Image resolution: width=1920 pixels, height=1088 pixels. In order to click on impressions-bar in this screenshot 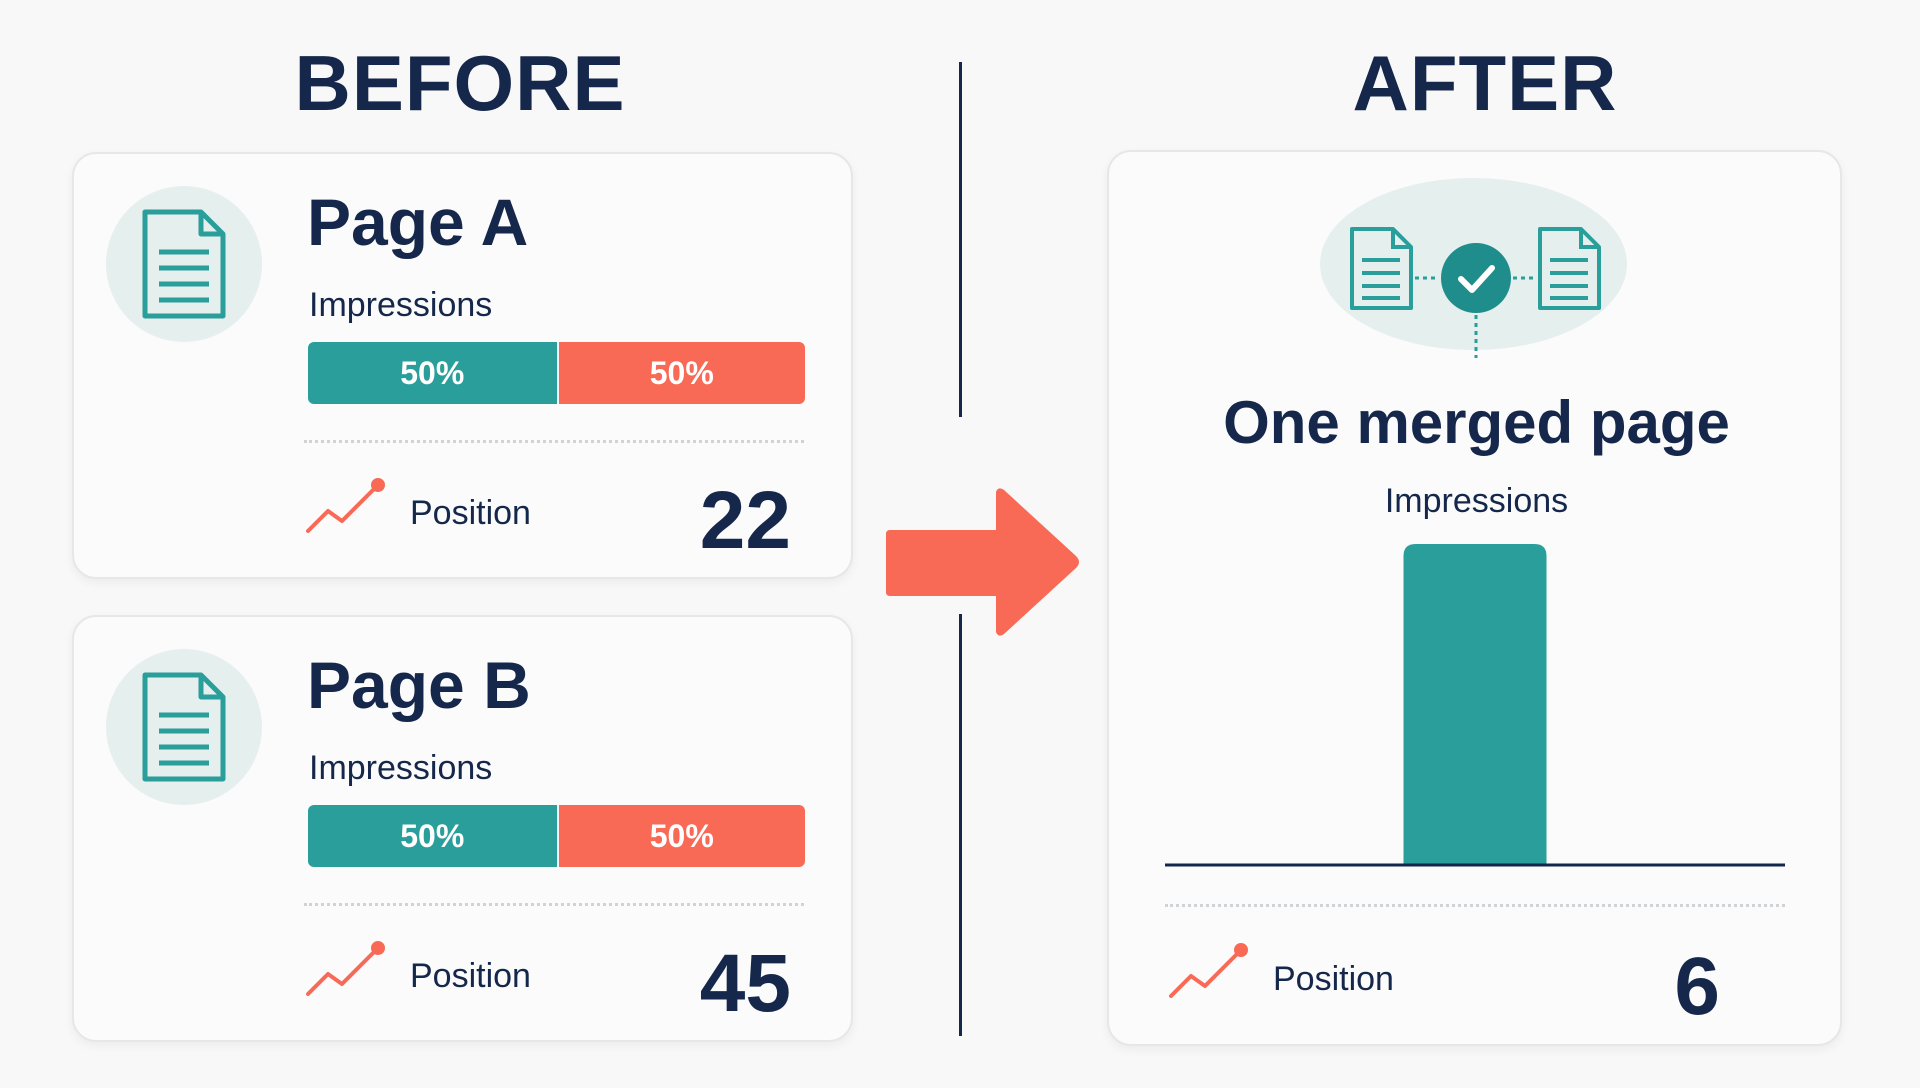, I will do `click(1475, 704)`.